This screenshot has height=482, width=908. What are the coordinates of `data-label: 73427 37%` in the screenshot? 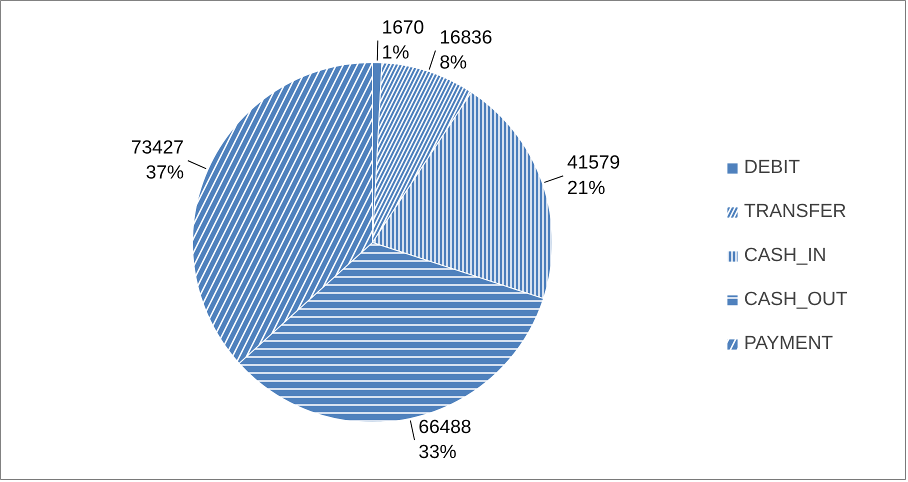 It's located at (157, 161).